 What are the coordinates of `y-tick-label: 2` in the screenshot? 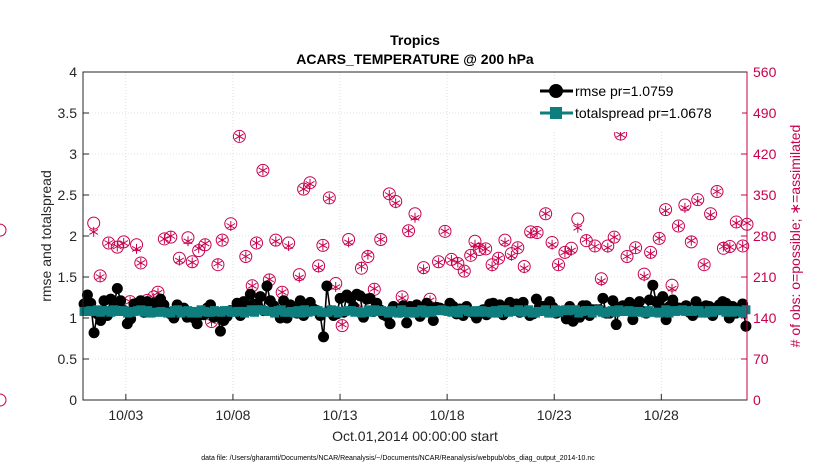 It's located at (73, 236).